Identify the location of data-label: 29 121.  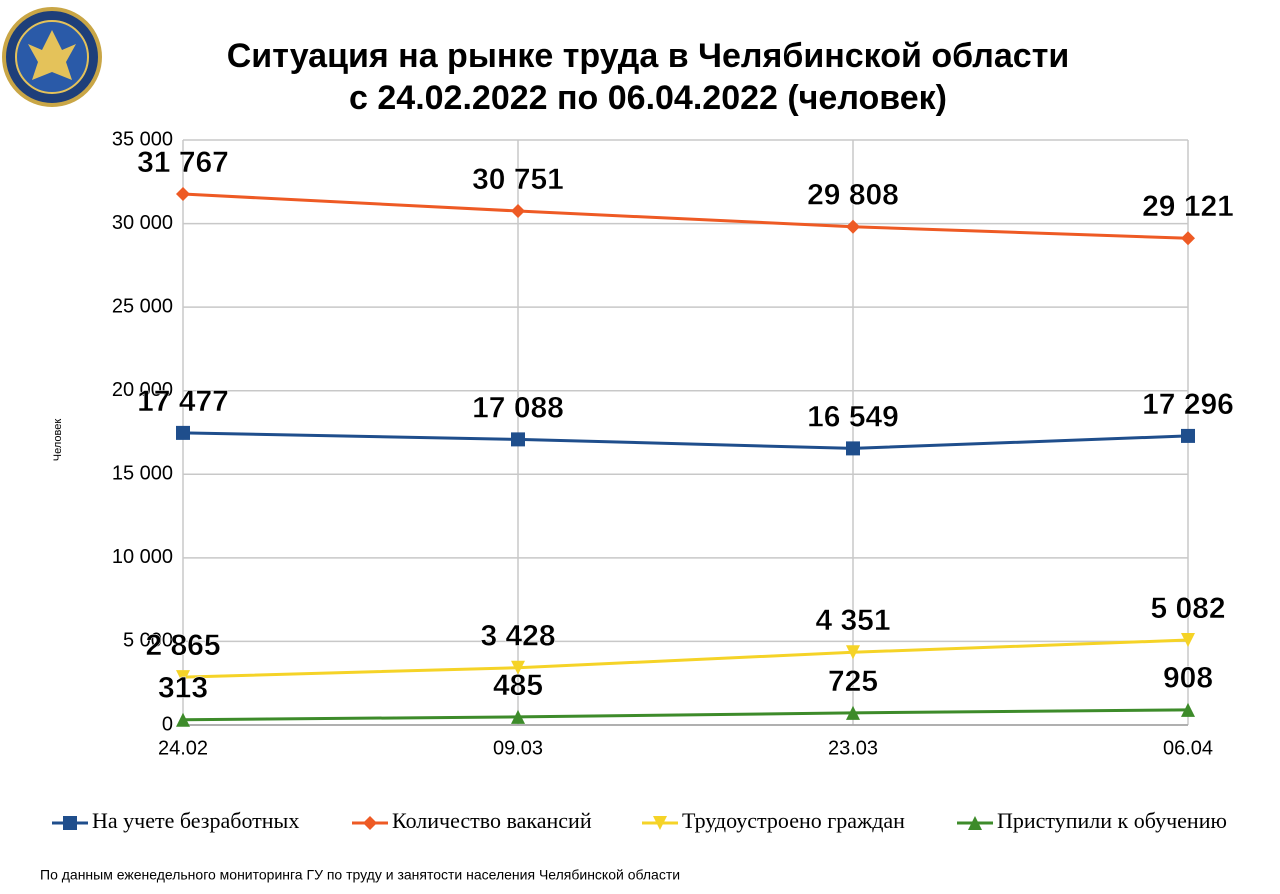
(1188, 206).